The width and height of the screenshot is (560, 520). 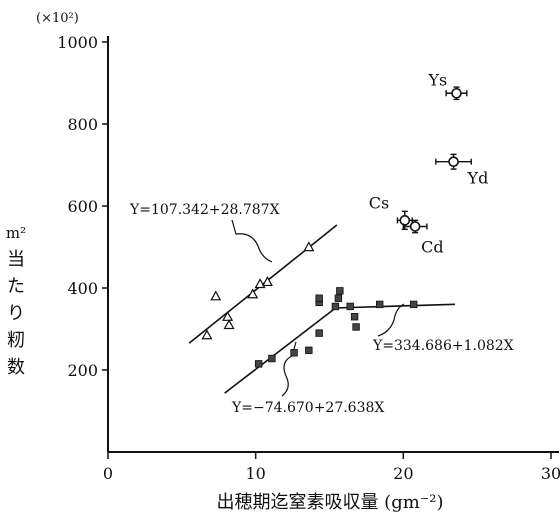 I want to click on x-tick-label: 20, so click(x=403, y=473).